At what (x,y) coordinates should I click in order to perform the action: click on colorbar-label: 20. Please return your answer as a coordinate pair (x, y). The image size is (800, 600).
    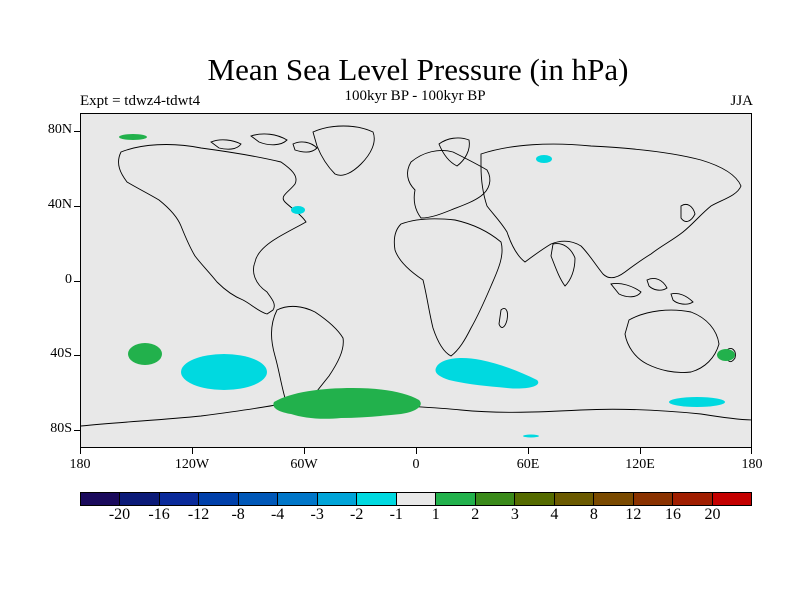
    Looking at the image, I should click on (712, 514).